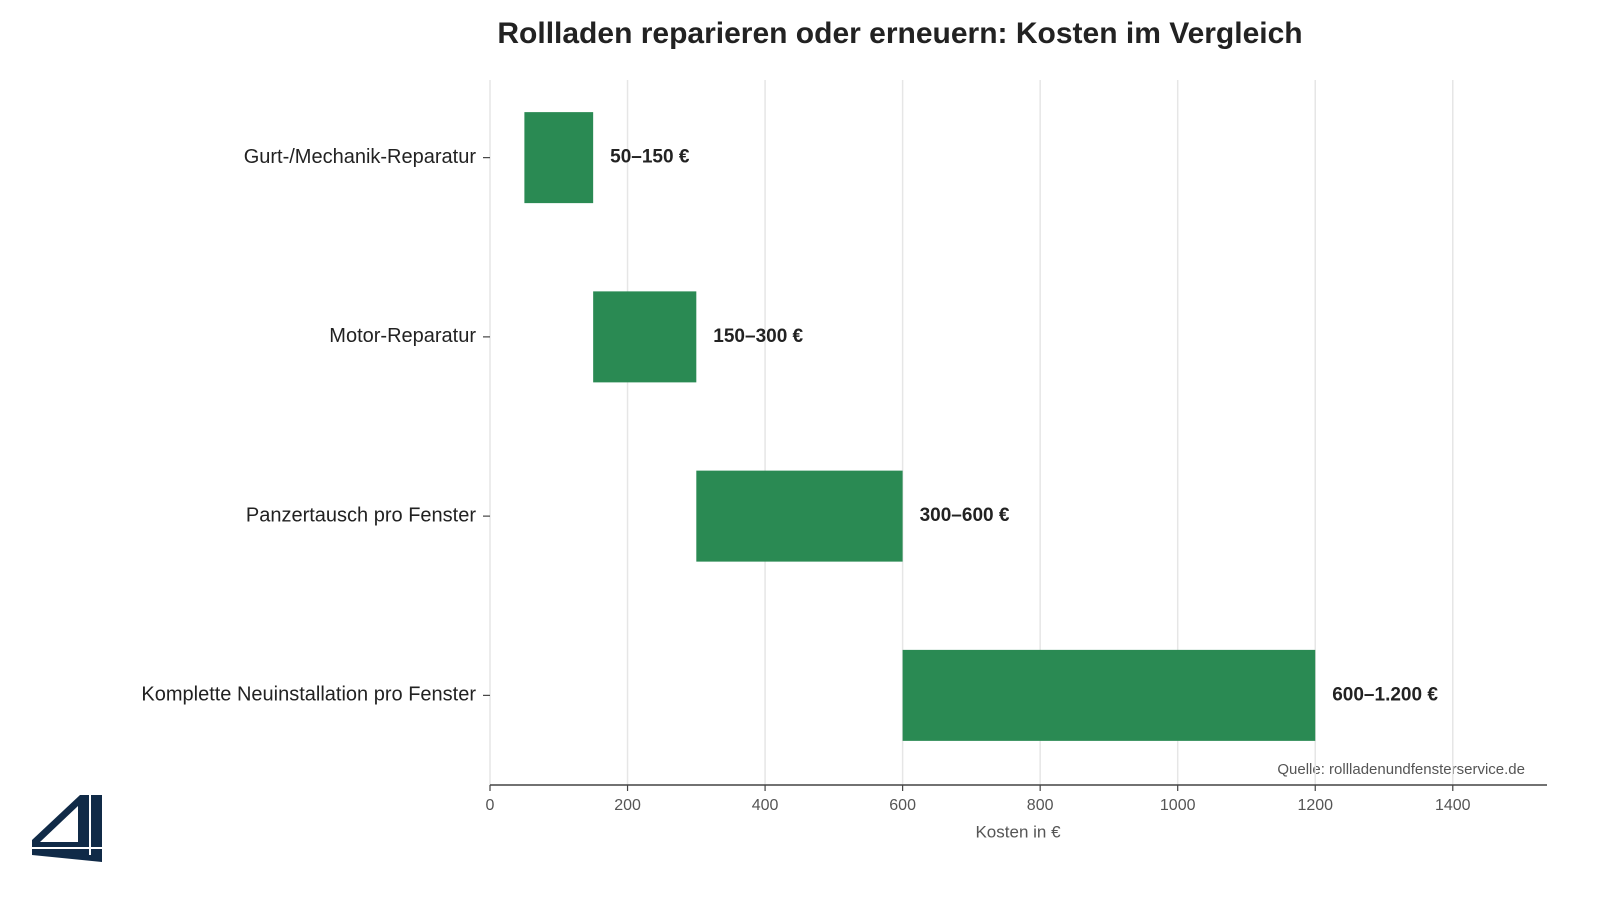 This screenshot has width=1600, height=900. Describe the element at coordinates (965, 515) in the screenshot. I see `value-label: 300–600 €` at that location.